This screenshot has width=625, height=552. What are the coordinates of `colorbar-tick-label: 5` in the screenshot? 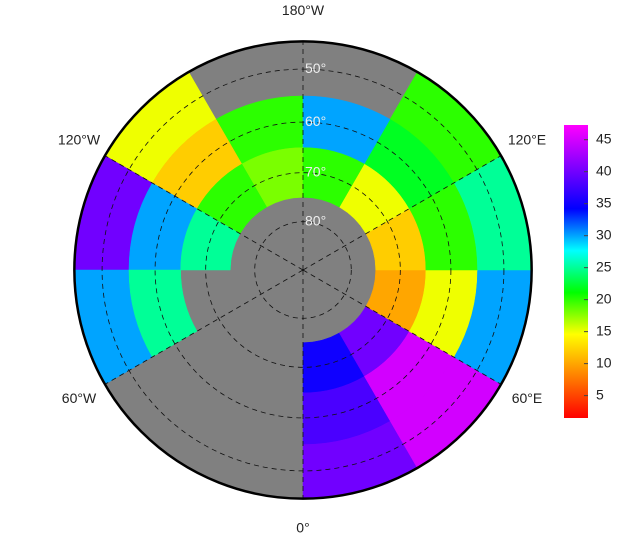 It's located at (600, 394).